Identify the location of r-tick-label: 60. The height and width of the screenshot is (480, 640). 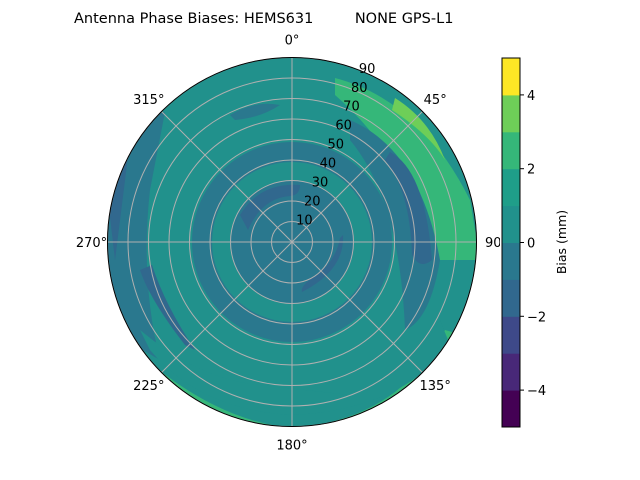
(343, 126).